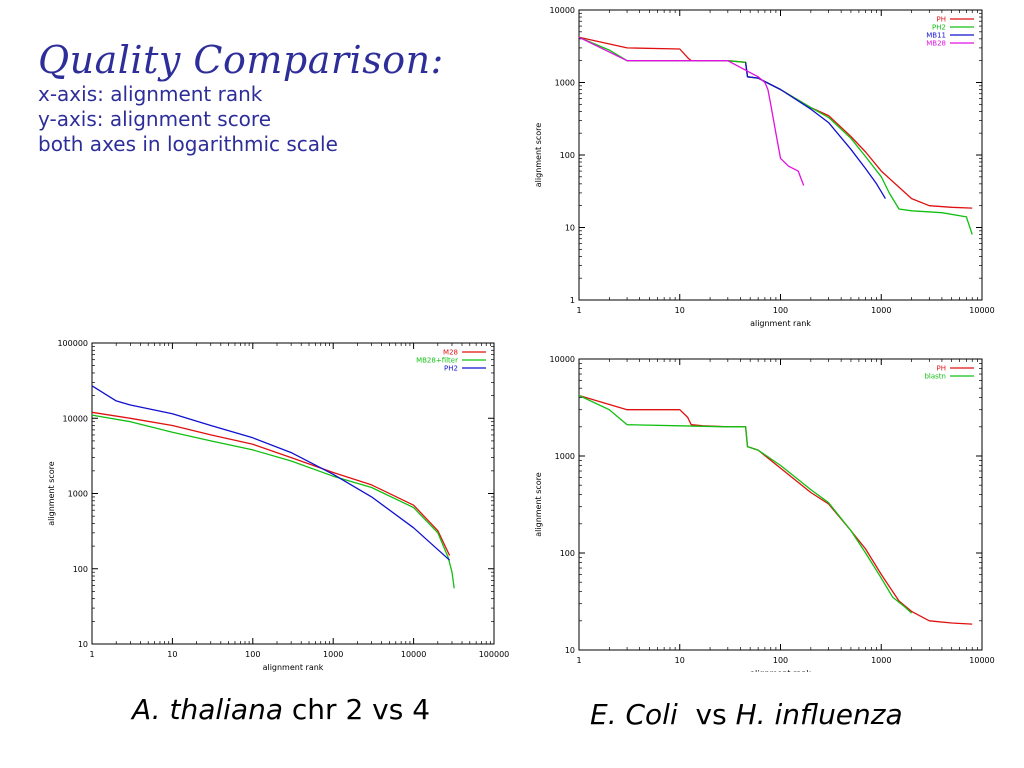  What do you see at coordinates (494, 654) in the screenshot?
I see `x-tick-label: 100000` at bounding box center [494, 654].